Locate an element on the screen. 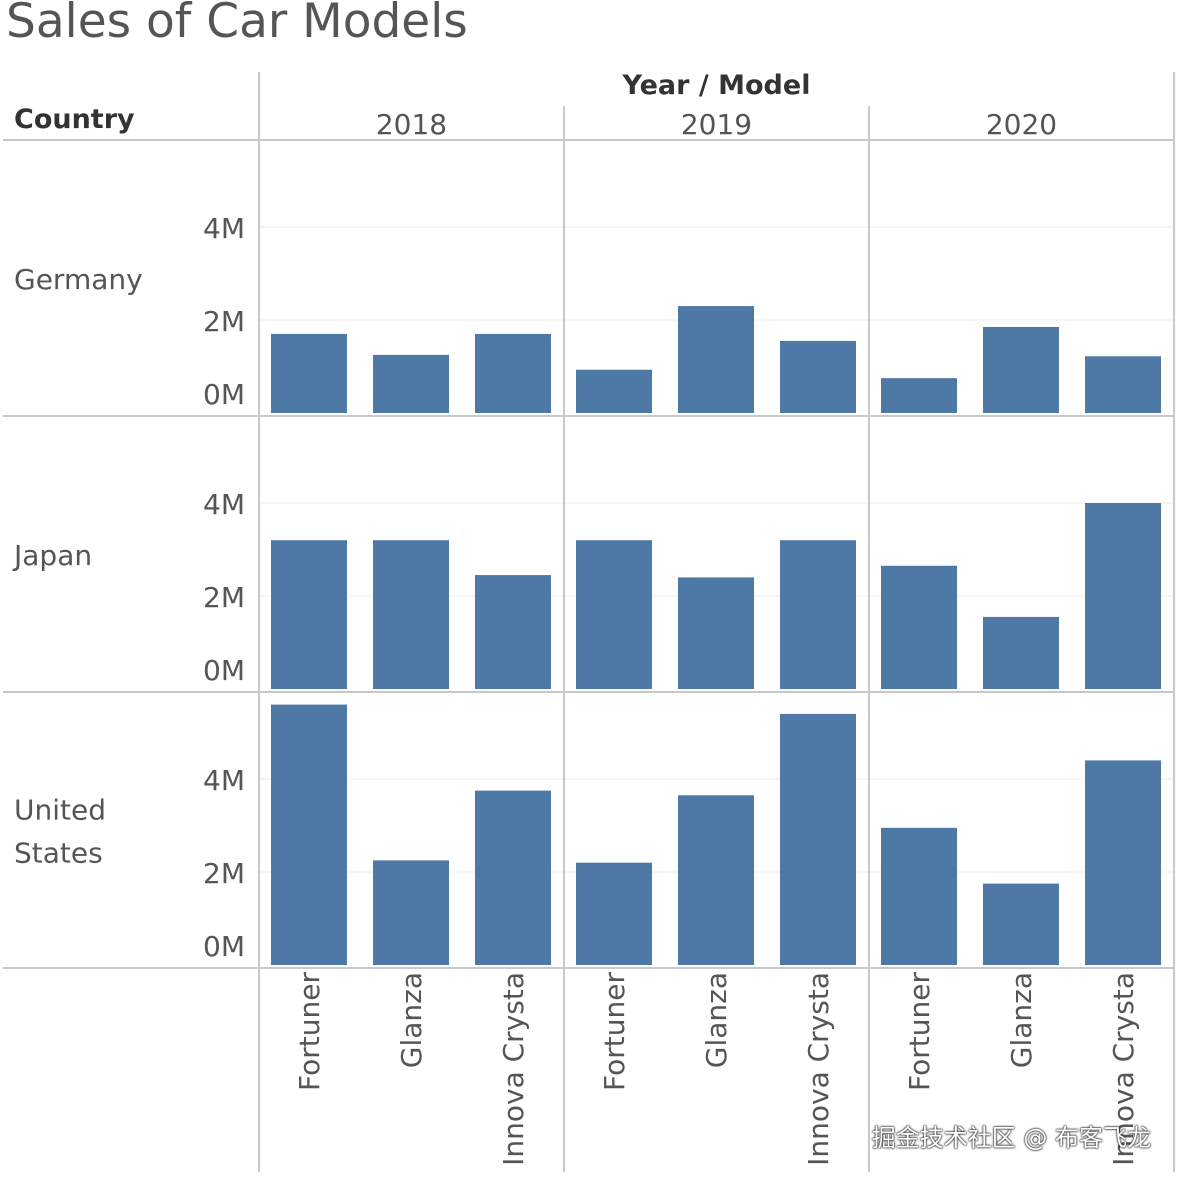 The image size is (1181, 1179). country-label-japan: Japan is located at coordinates (52, 555).